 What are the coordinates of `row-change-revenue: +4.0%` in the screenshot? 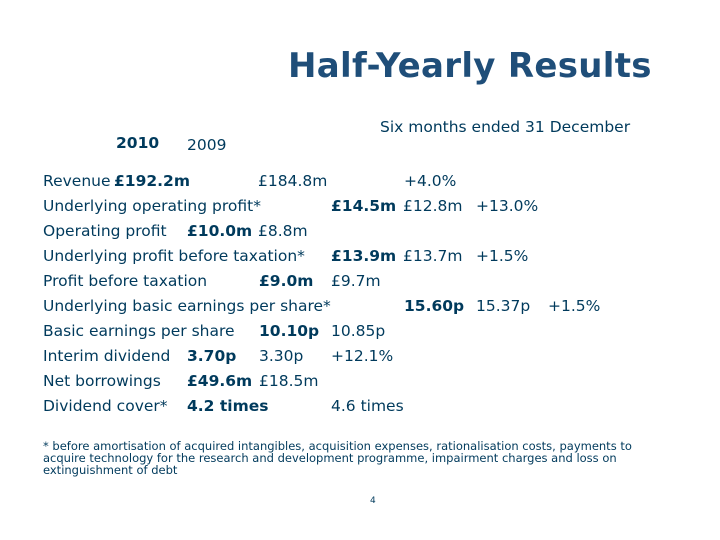 It's located at (430, 181).